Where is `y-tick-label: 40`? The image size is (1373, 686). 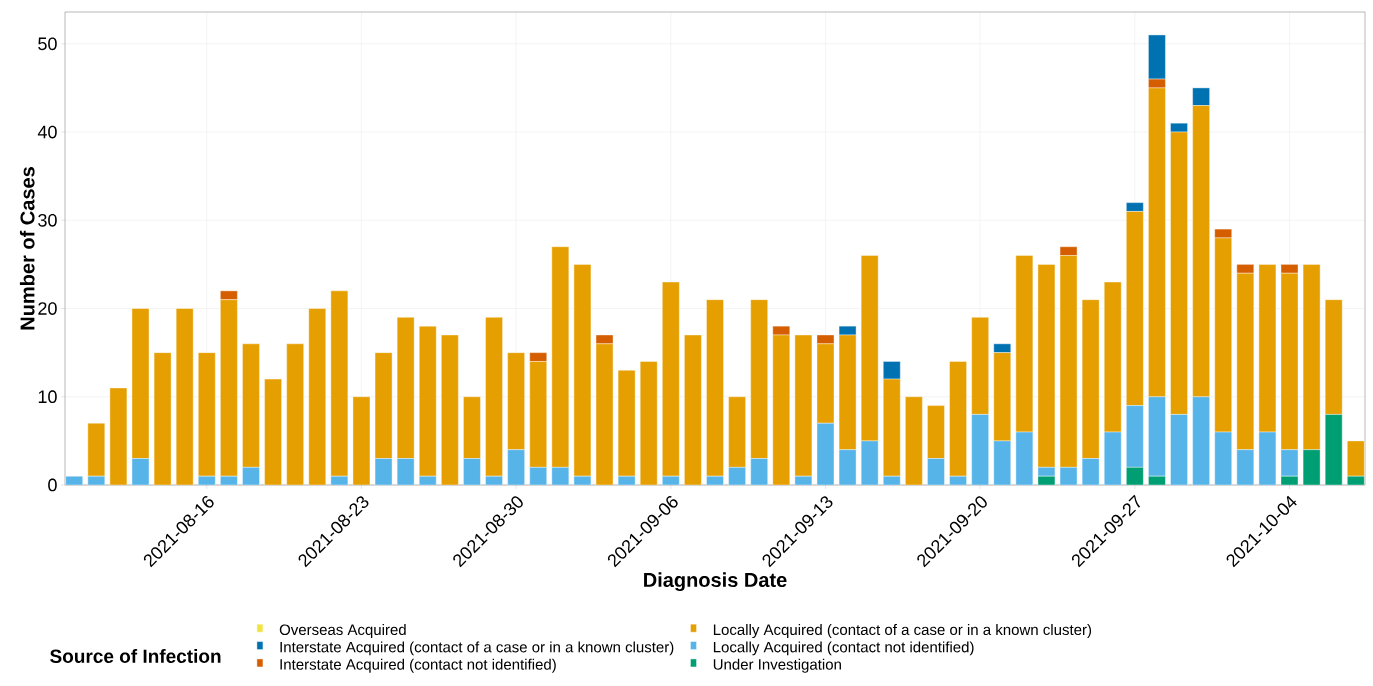
y-tick-label: 40 is located at coordinates (47, 132).